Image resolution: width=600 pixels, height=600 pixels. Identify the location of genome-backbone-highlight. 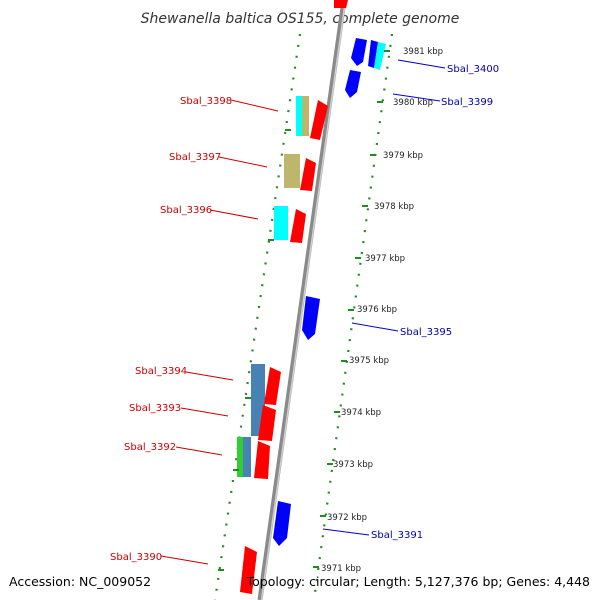
(303, 300).